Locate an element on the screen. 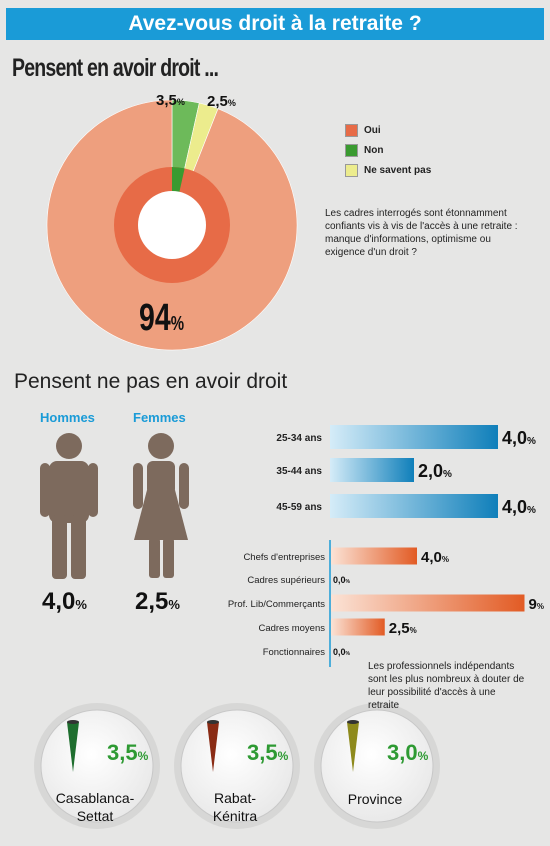 The height and width of the screenshot is (846, 550). legend-item-oui: Oui is located at coordinates (388, 130).